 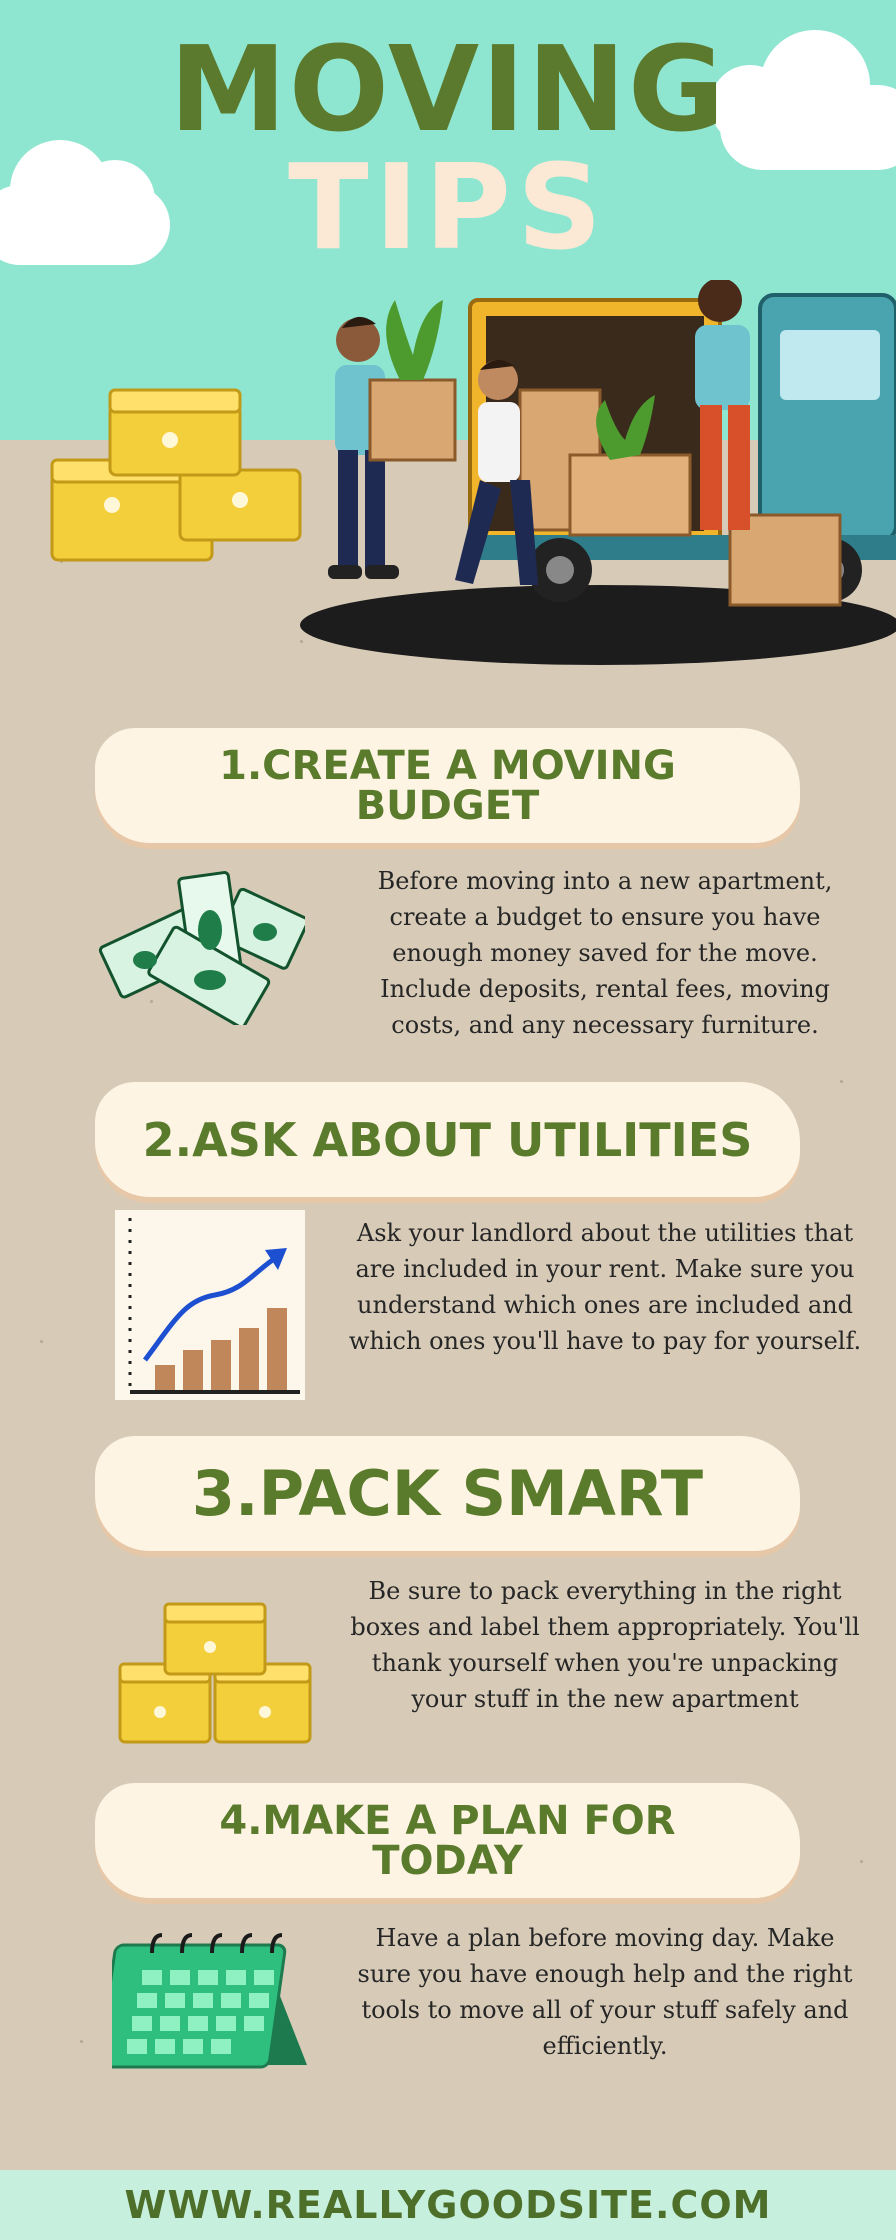 I want to click on title-tips: TIPS, so click(x=448, y=207).